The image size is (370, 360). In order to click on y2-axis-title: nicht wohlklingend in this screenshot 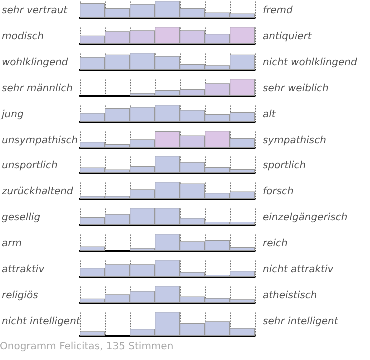, I will do `click(310, 62)`.